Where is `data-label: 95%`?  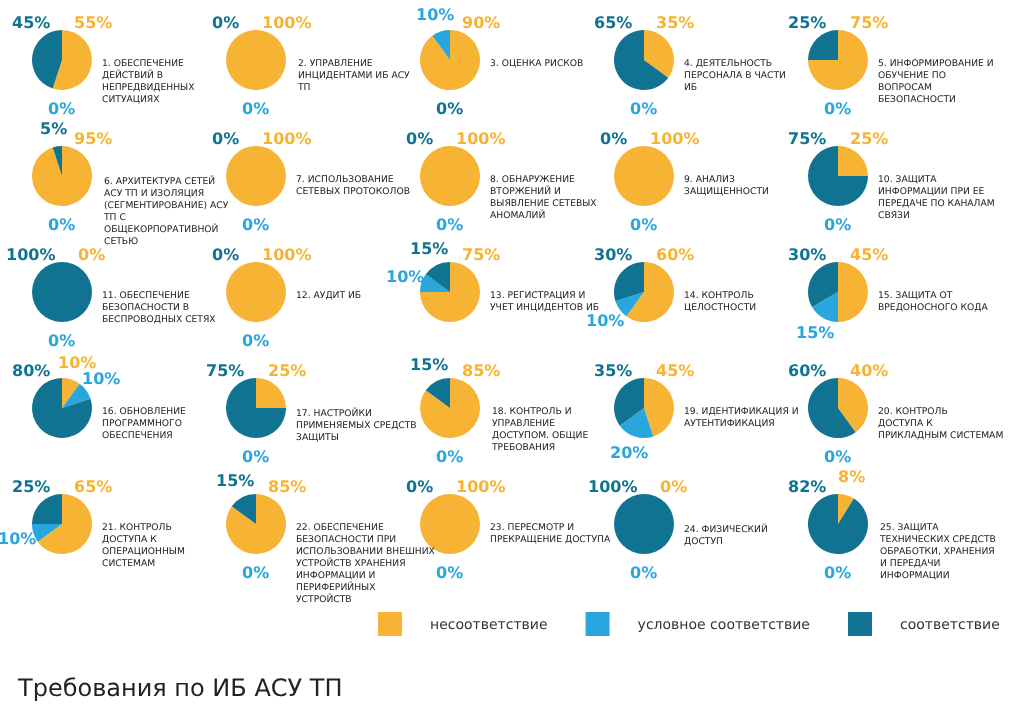
data-label: 95% is located at coordinates (93, 139).